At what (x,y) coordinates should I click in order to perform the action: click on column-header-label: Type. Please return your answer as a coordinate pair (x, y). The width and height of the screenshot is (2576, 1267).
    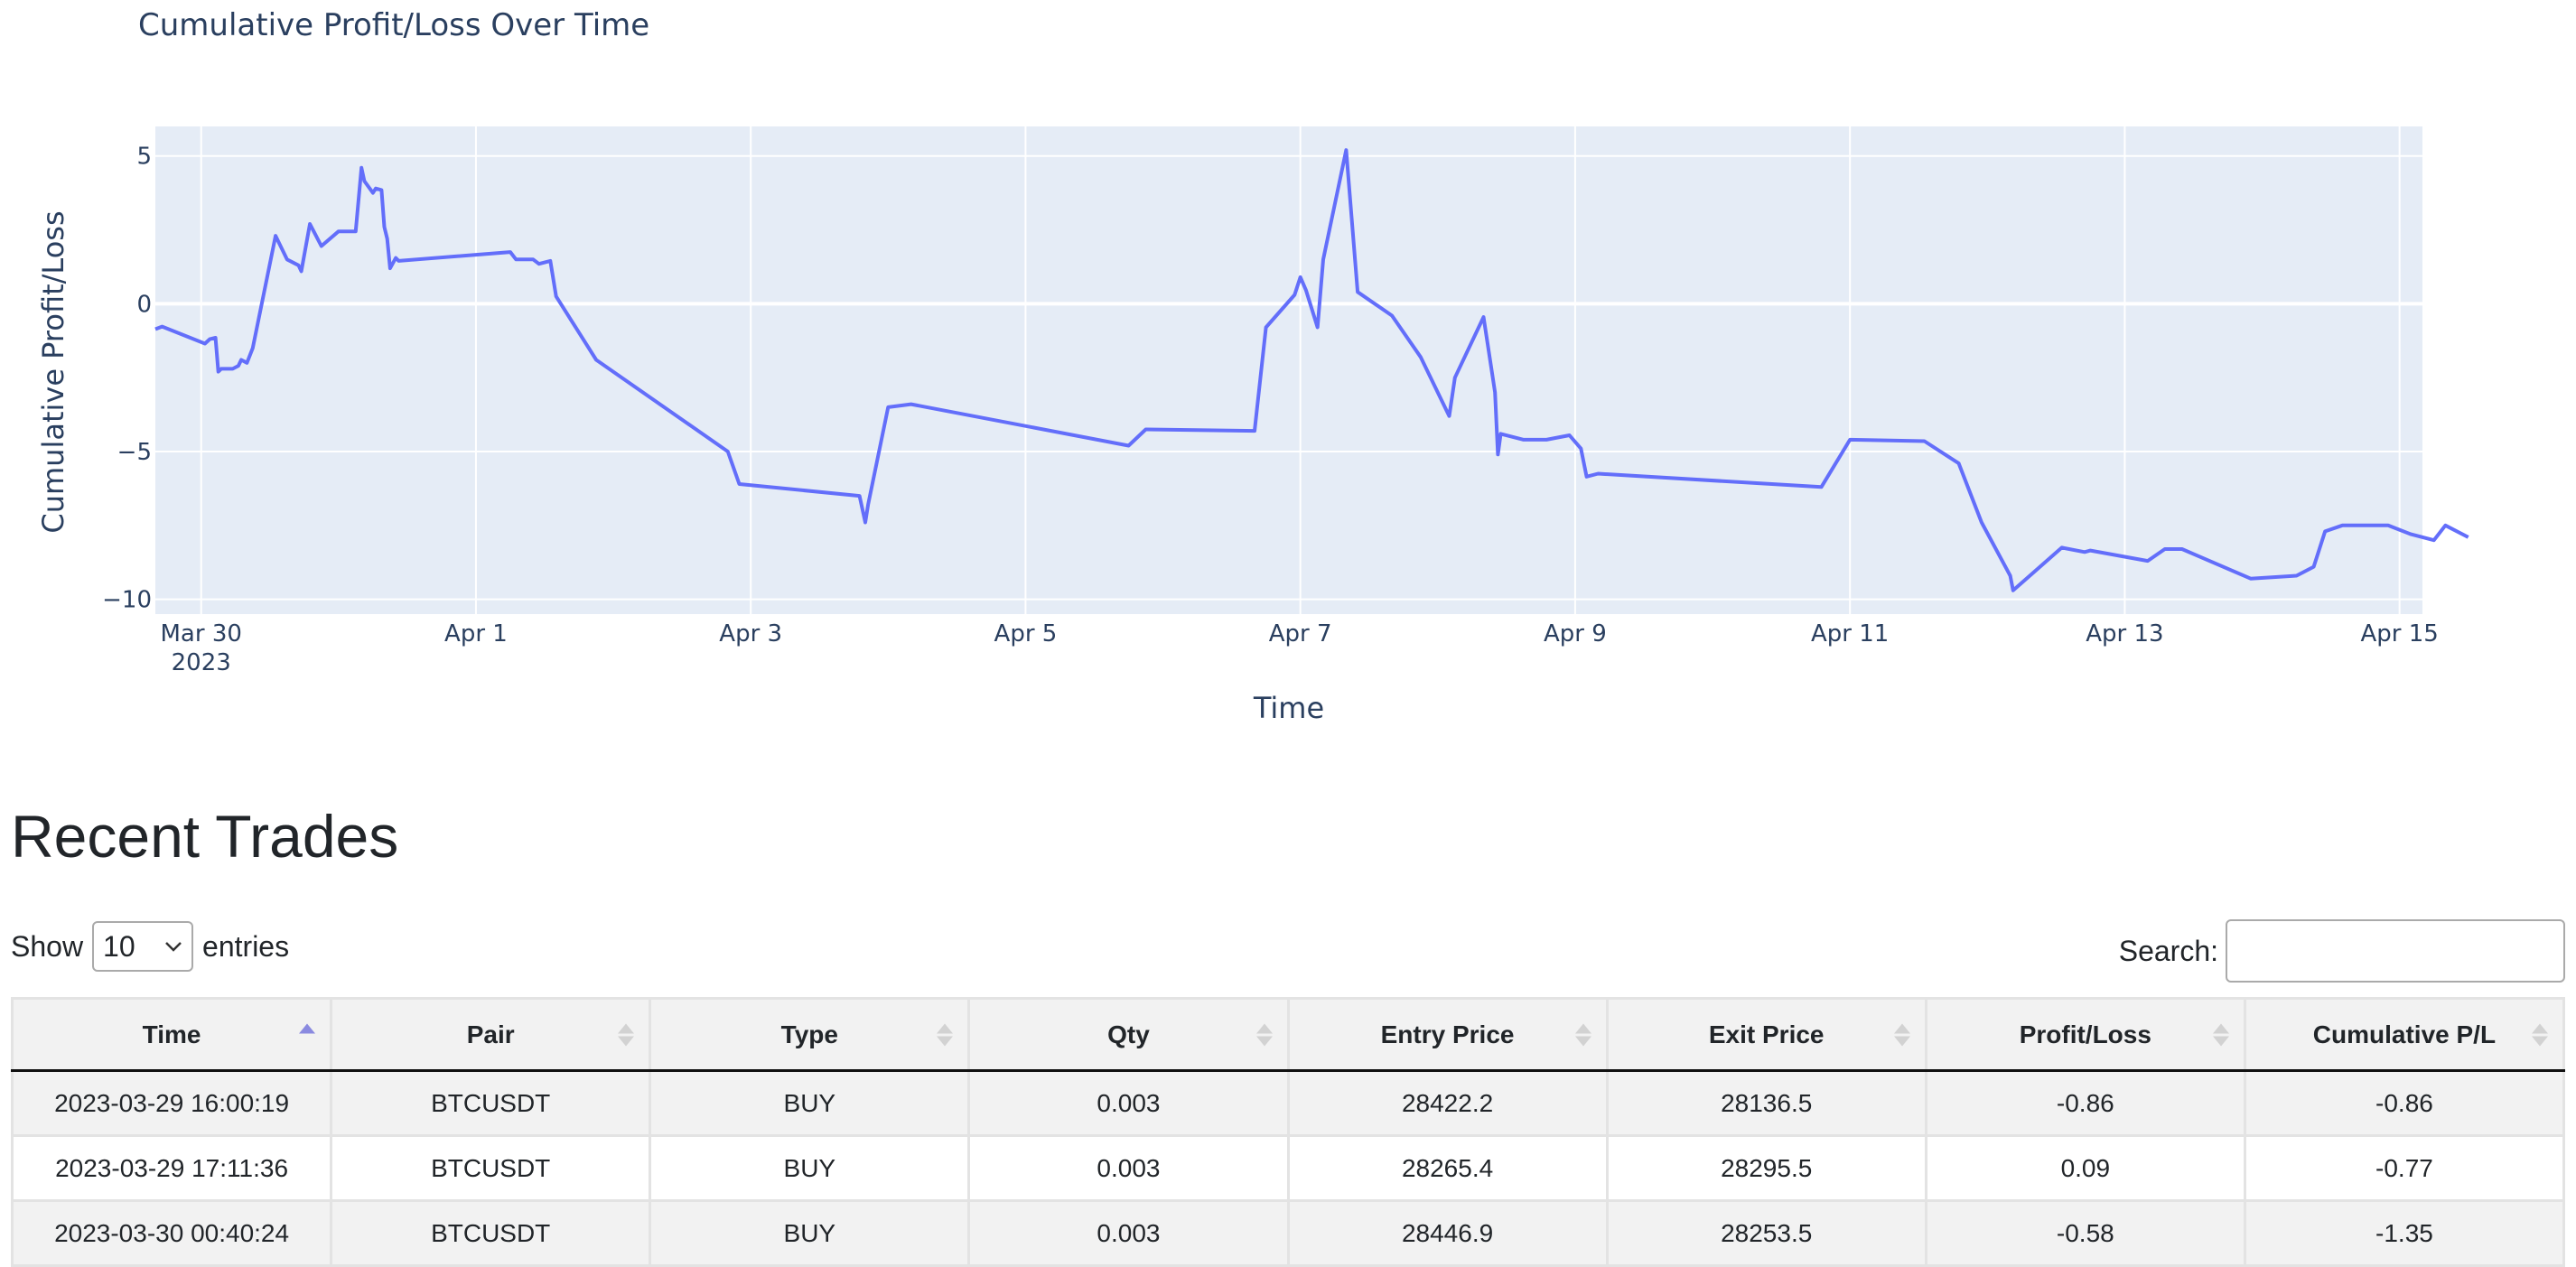
    Looking at the image, I should click on (809, 1034).